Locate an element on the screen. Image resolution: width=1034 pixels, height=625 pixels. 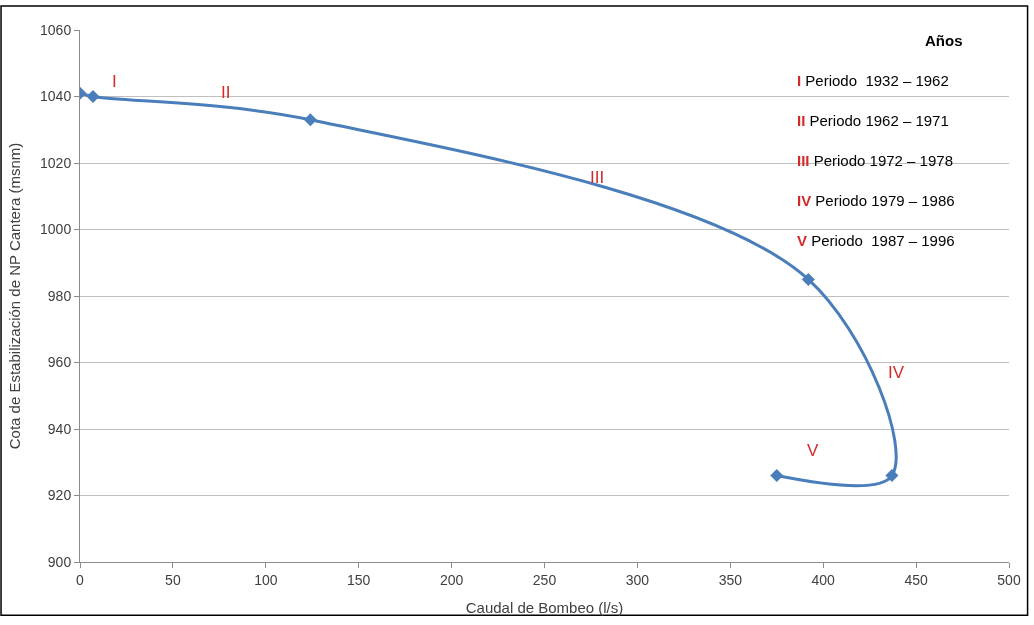
annotation: Años is located at coordinates (944, 40).